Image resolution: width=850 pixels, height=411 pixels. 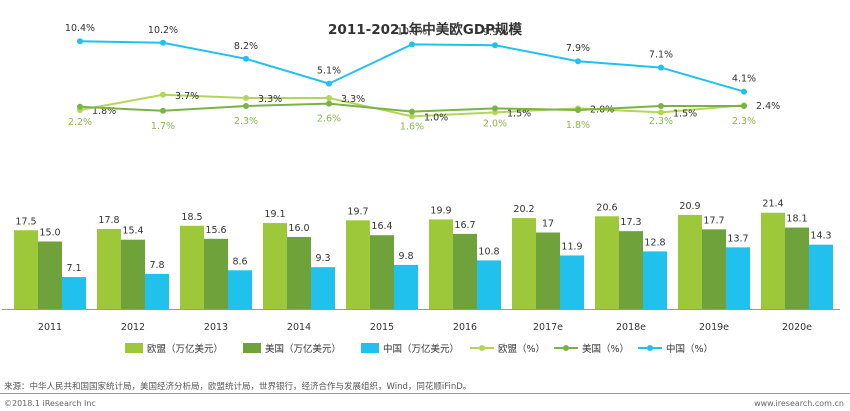 What do you see at coordinates (744, 106) in the screenshot?
I see `line-point-2-2019e` at bounding box center [744, 106].